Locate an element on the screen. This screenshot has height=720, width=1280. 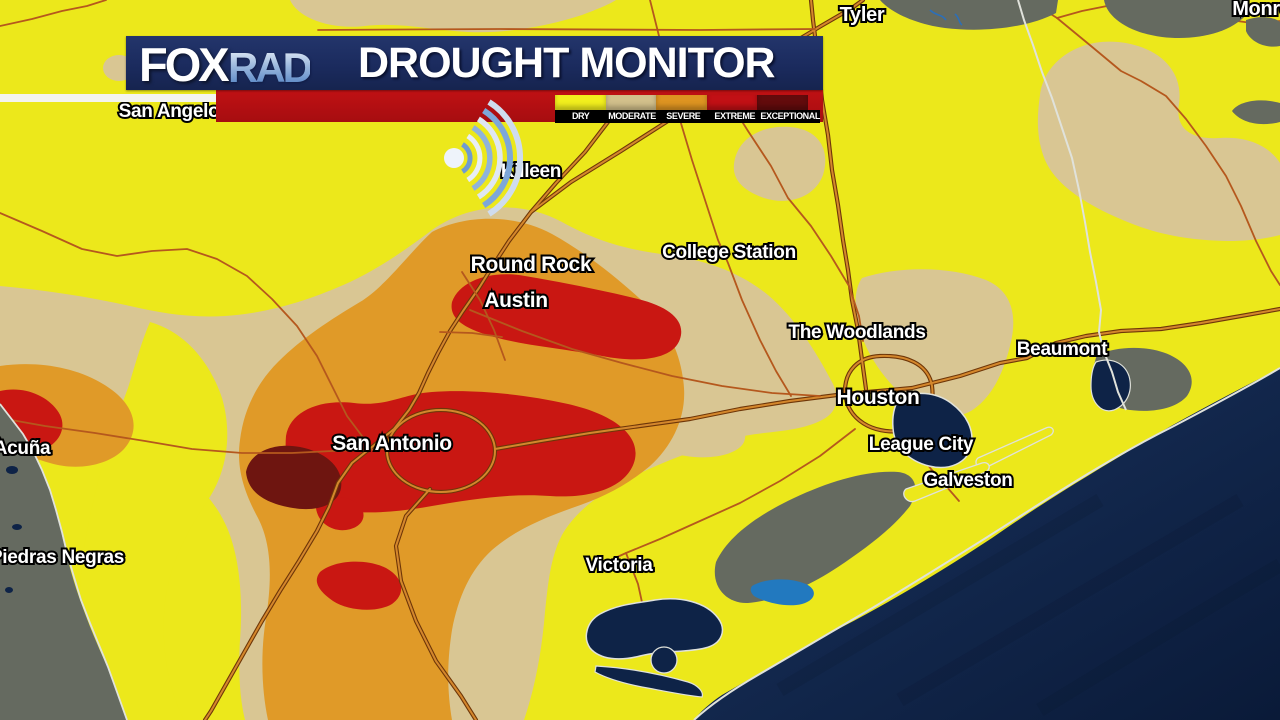
bolivar-peninsula is located at coordinates (1014, 448).